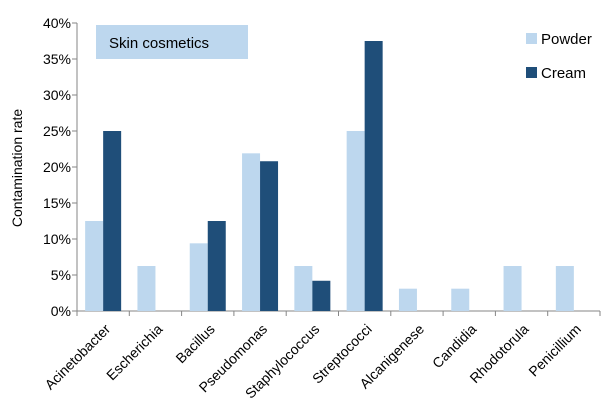  Describe the element at coordinates (57, 23) in the screenshot. I see `y-tick-label: 40%` at that location.